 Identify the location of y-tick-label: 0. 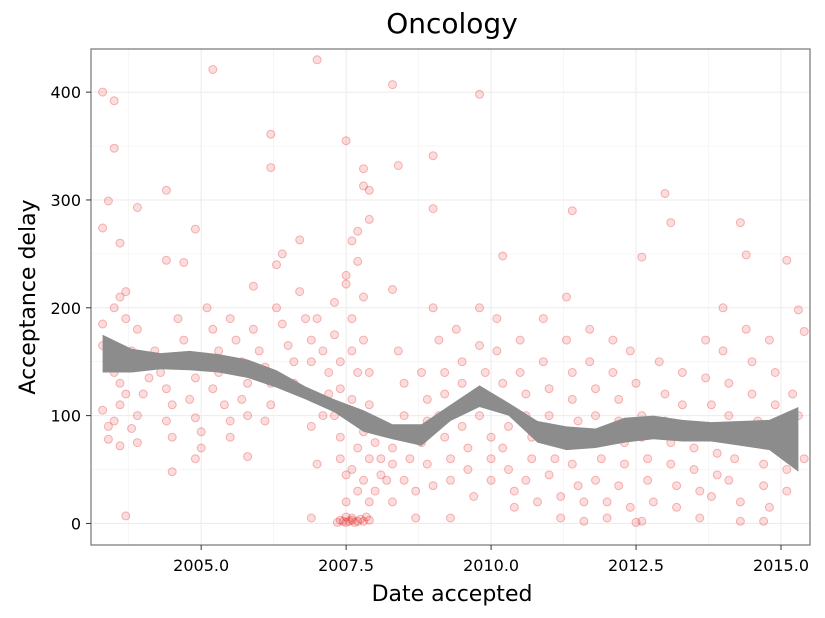
(76, 523).